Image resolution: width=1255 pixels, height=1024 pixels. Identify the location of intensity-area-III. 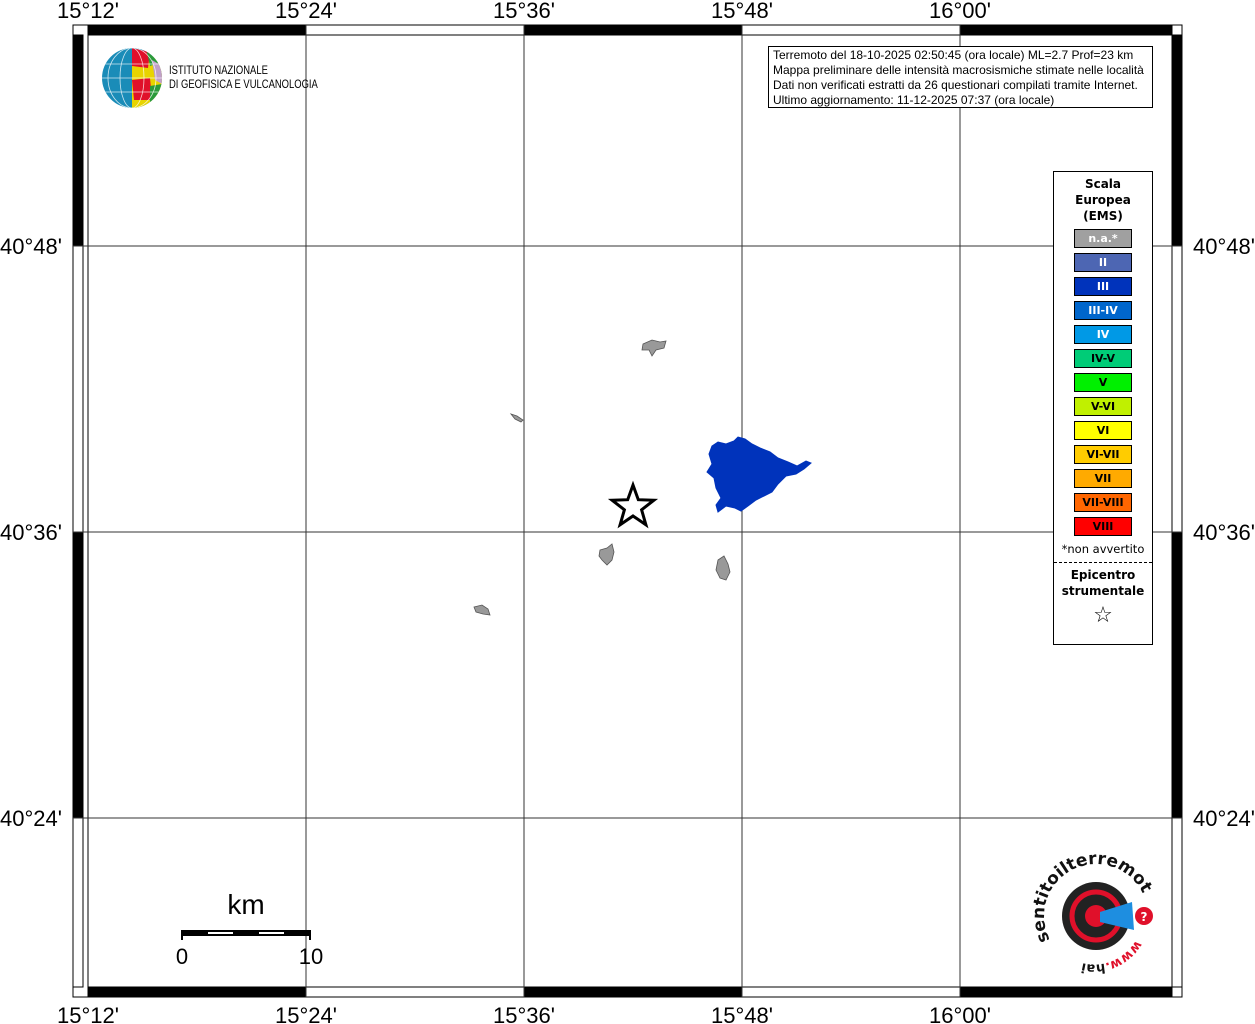
(759, 474).